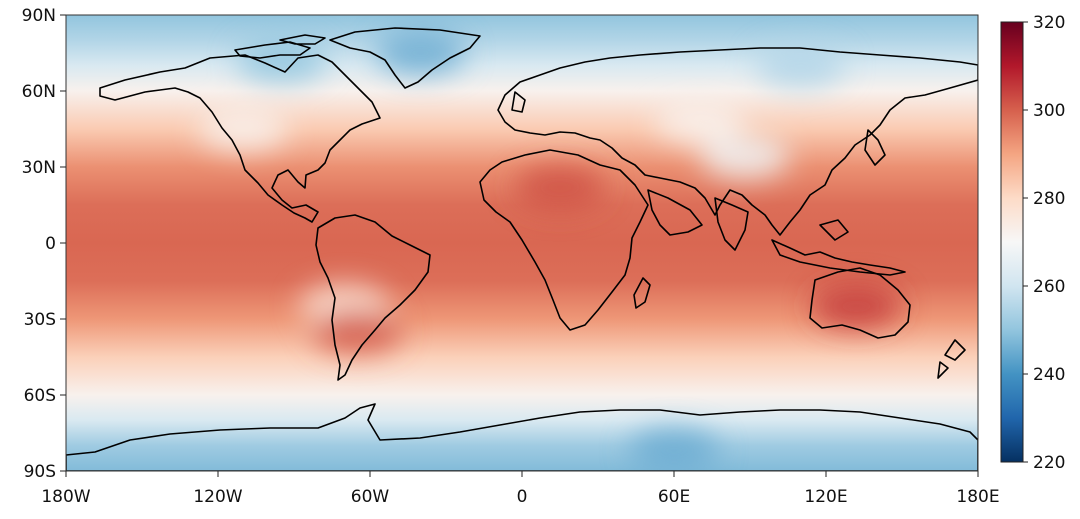  I want to click on colorbar-ticks: 320 300 280 260 240 220, so click(1044, 243).